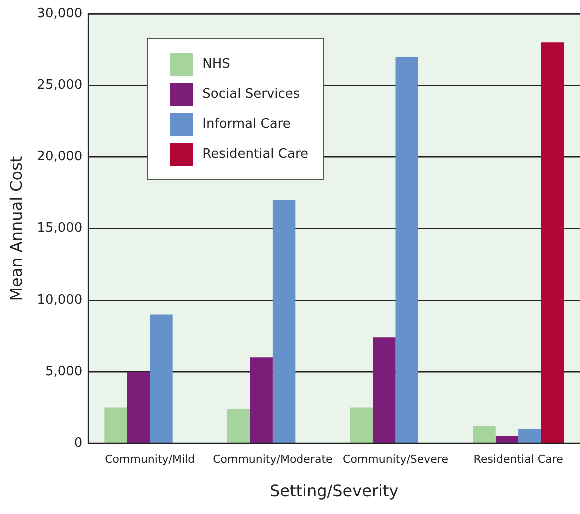 Image resolution: width=580 pixels, height=514 pixels. What do you see at coordinates (60, 300) in the screenshot?
I see `y-tick-label: 10,000` at bounding box center [60, 300].